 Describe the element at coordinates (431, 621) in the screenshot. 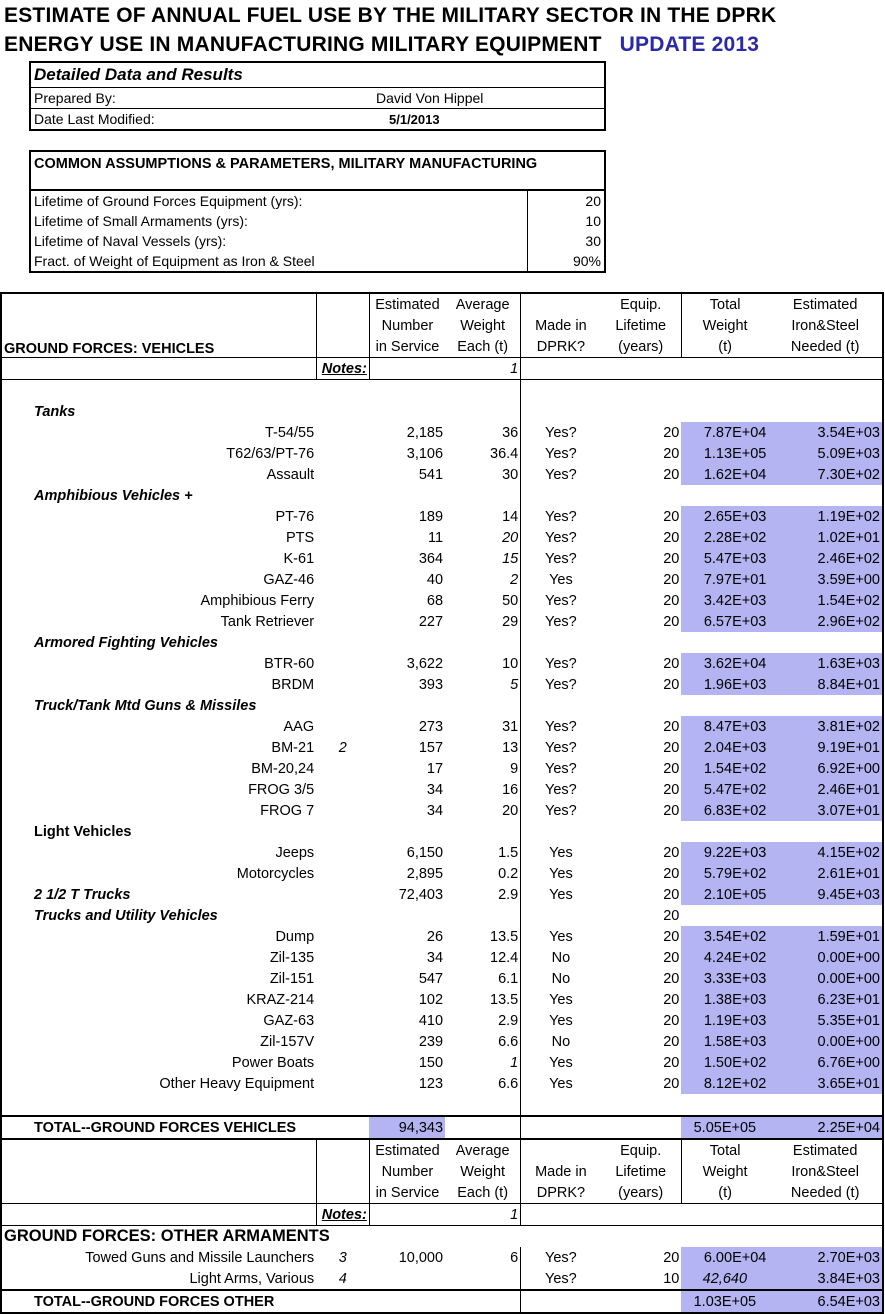

I see `number-in-service: 227` at that location.